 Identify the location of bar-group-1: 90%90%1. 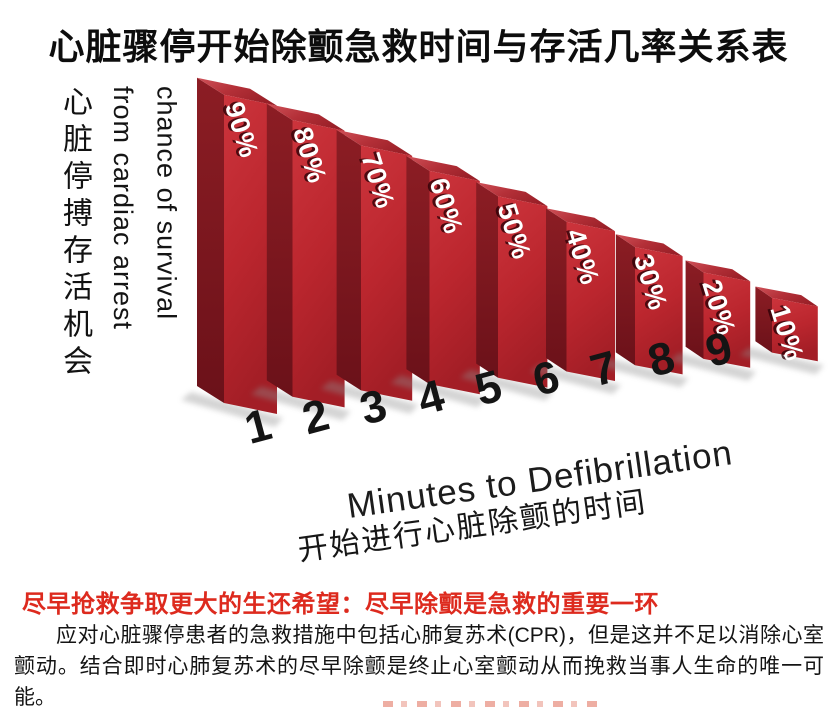
(232, 265).